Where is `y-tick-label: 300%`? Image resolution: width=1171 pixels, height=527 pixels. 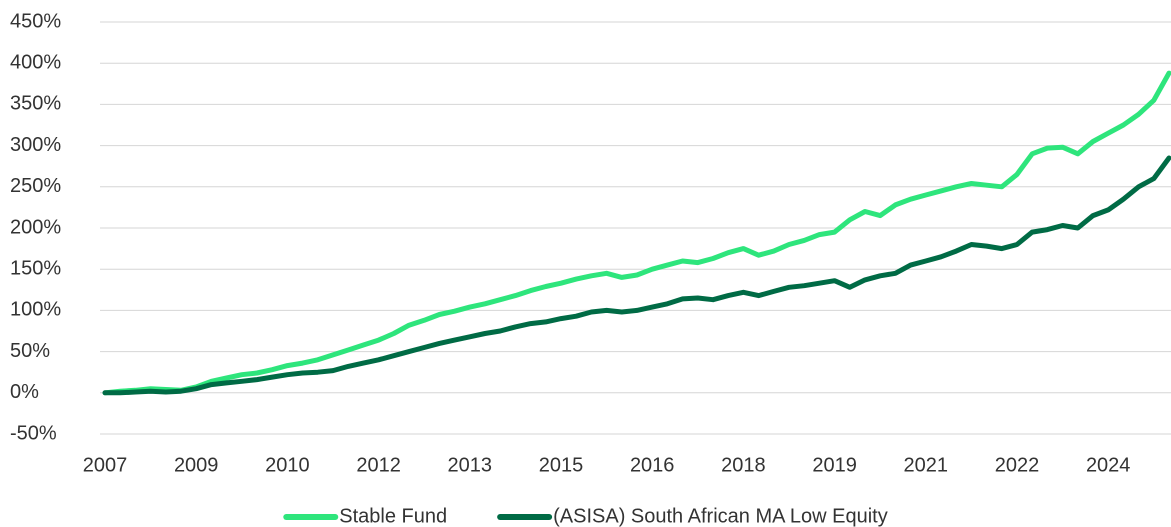
y-tick-label: 300% is located at coordinates (35, 145).